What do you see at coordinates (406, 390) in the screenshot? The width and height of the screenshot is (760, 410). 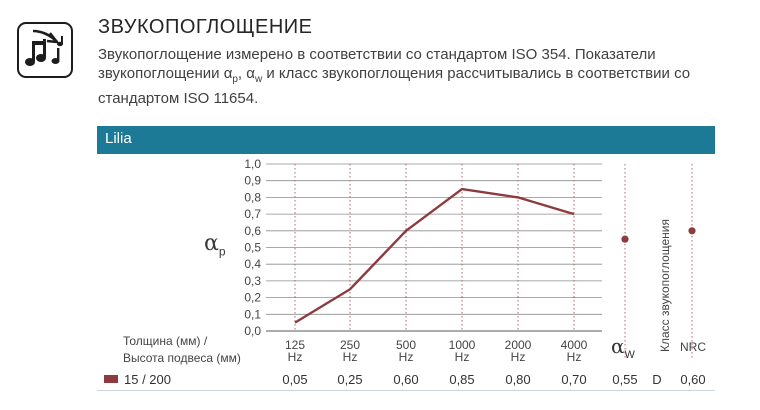 I see `table-bottom-line` at bounding box center [406, 390].